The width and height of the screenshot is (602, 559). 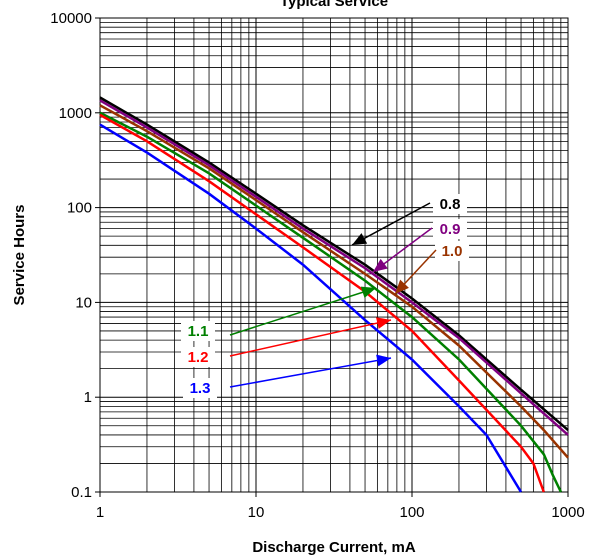 What do you see at coordinates (411, 512) in the screenshot?
I see `x-tick-label: 100` at bounding box center [411, 512].